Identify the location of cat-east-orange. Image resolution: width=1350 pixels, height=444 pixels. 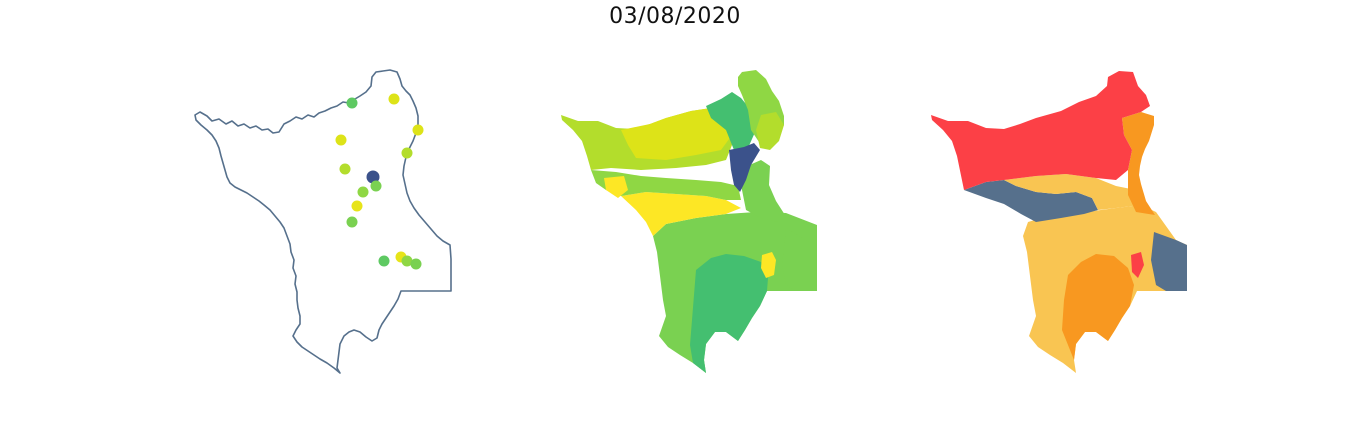
(1138, 163).